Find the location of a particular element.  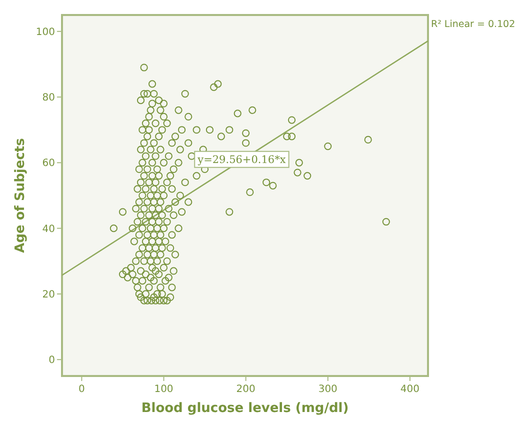

x-tick-label: 200 is located at coordinates (246, 389).